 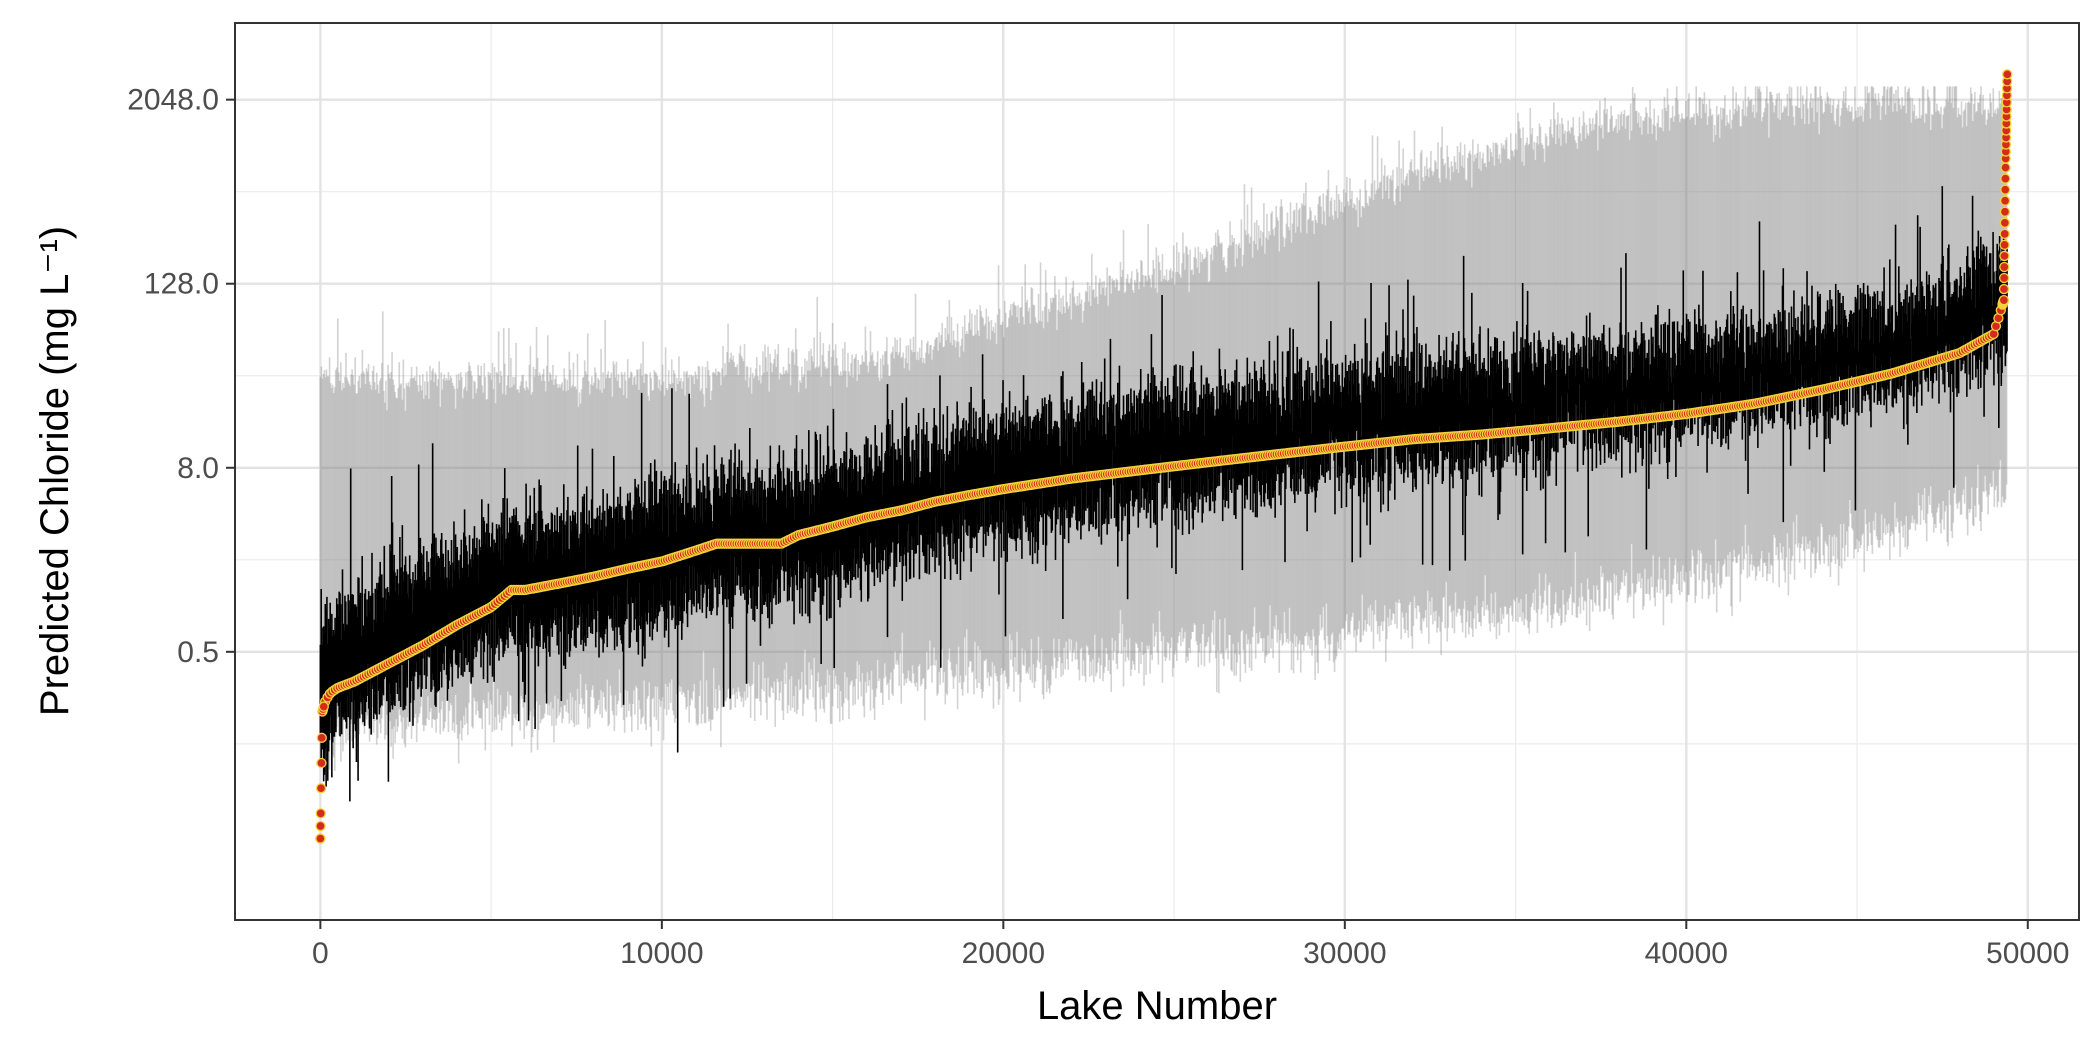 What do you see at coordinates (661, 953) in the screenshot?
I see `x-tick-label: 10000` at bounding box center [661, 953].